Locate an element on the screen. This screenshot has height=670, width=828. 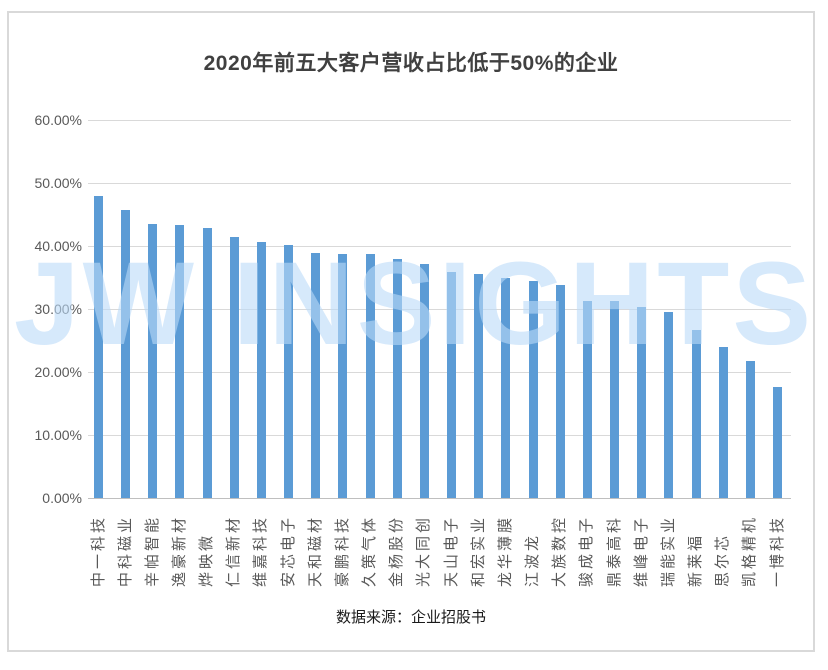
bar-骏成电子 is located at coordinates (587, 399).